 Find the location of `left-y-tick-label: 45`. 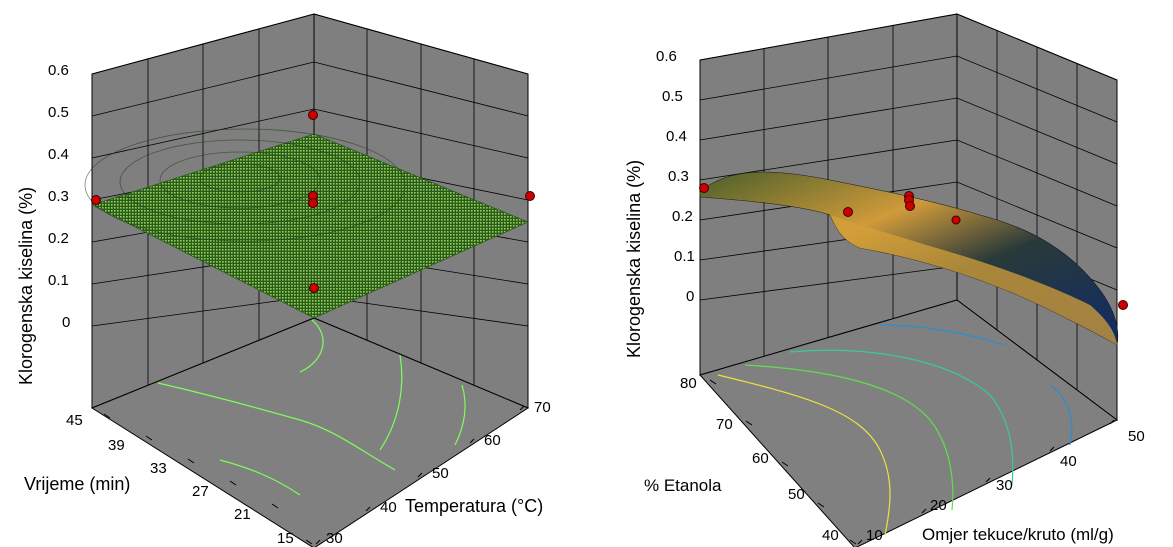

left-y-tick-label: 45 is located at coordinates (74, 420).